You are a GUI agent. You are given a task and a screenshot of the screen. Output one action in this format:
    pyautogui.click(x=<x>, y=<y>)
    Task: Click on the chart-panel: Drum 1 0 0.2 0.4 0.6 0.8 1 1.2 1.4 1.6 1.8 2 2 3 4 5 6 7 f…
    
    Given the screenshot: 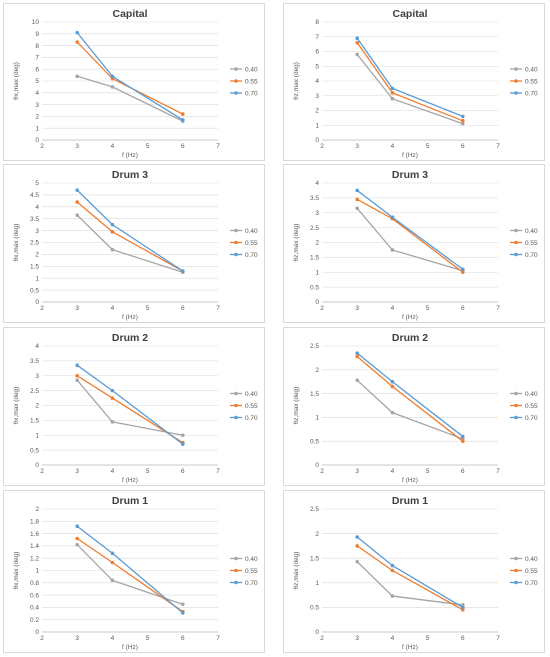 What is the action you would take?
    pyautogui.click(x=134, y=571)
    